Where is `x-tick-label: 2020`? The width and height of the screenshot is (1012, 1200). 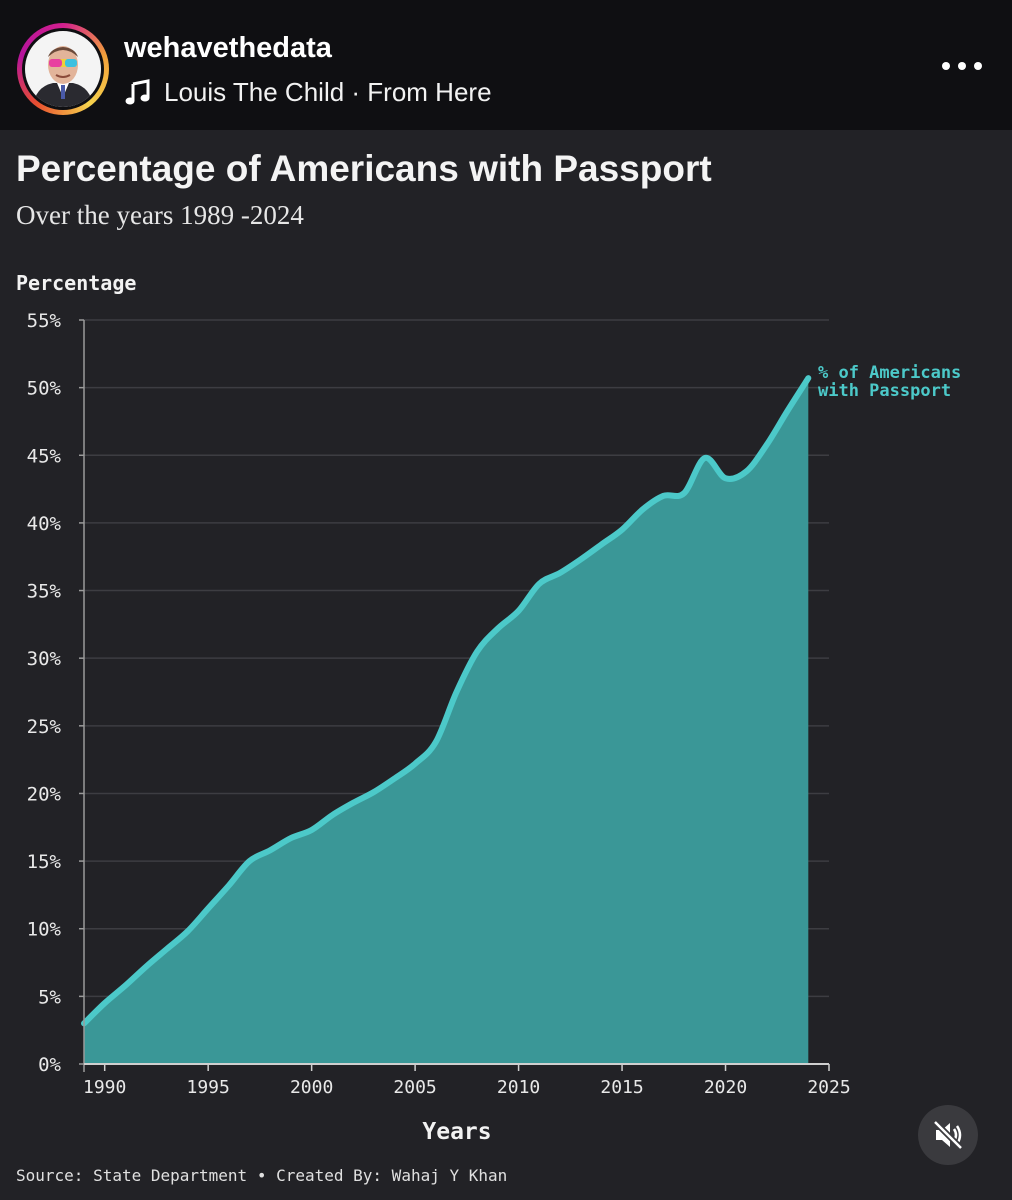 x-tick-label: 2020 is located at coordinates (725, 1087).